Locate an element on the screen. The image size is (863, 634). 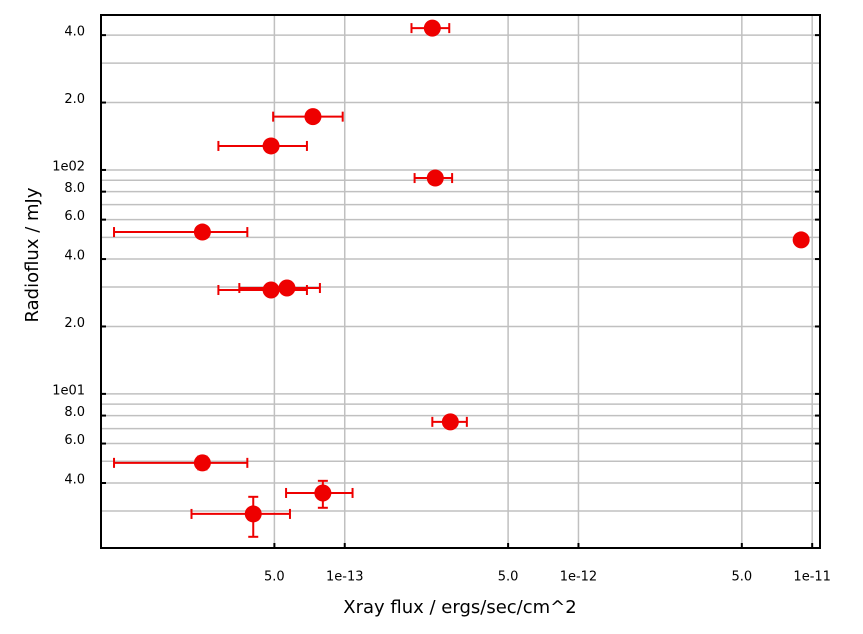
y-tick-label: 1e01 is located at coordinates (68, 390).